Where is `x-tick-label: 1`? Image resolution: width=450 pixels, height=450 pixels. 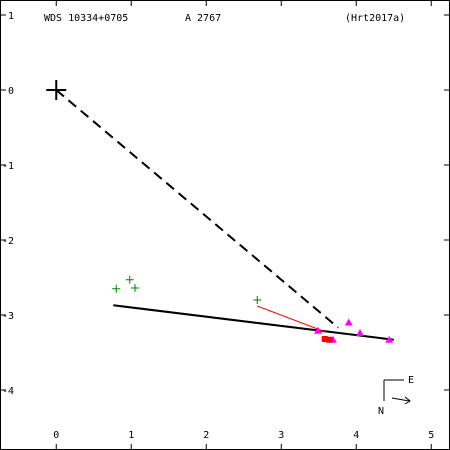
x-tick-label: 1 is located at coordinates (131, 435).